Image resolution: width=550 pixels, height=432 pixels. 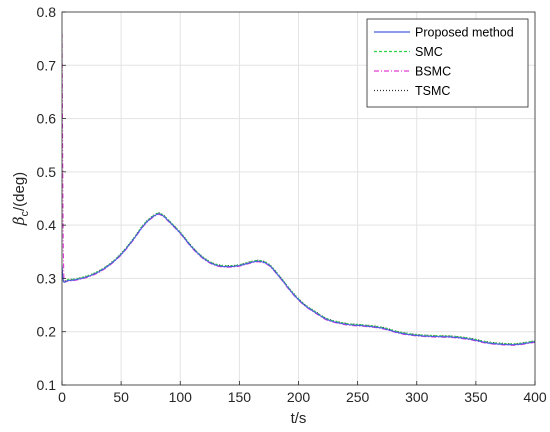 What do you see at coordinates (47, 119) in the screenshot?
I see `y-tick-label: 0.6` at bounding box center [47, 119].